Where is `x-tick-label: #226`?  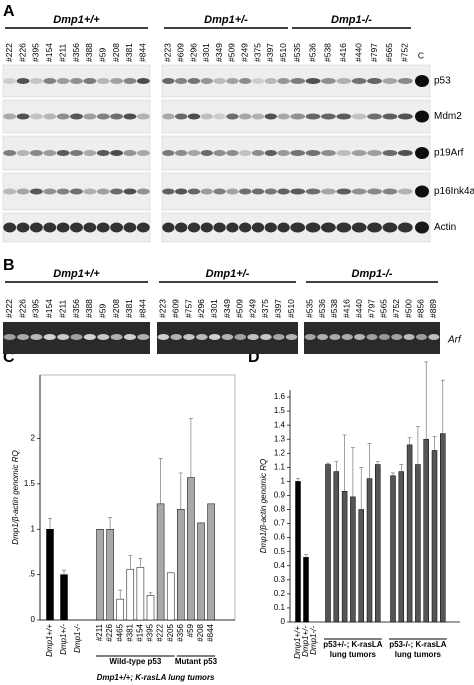
x-tick-label: #226 is located at coordinates (109, 632).